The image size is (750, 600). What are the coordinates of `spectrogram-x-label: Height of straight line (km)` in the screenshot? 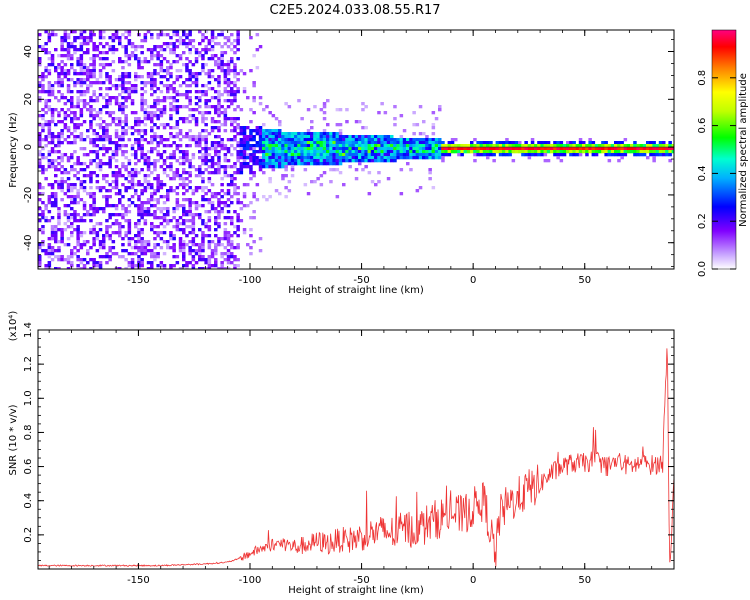 It's located at (356, 290).